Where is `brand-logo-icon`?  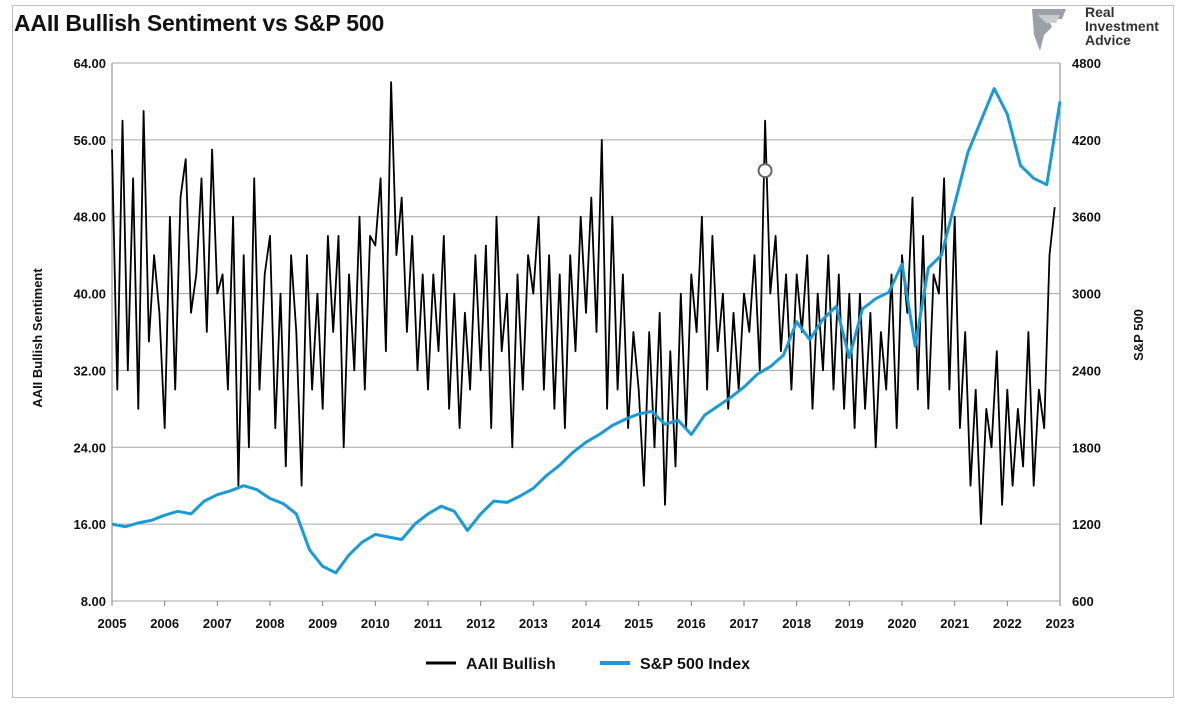
brand-logo-icon is located at coordinates (1049, 30).